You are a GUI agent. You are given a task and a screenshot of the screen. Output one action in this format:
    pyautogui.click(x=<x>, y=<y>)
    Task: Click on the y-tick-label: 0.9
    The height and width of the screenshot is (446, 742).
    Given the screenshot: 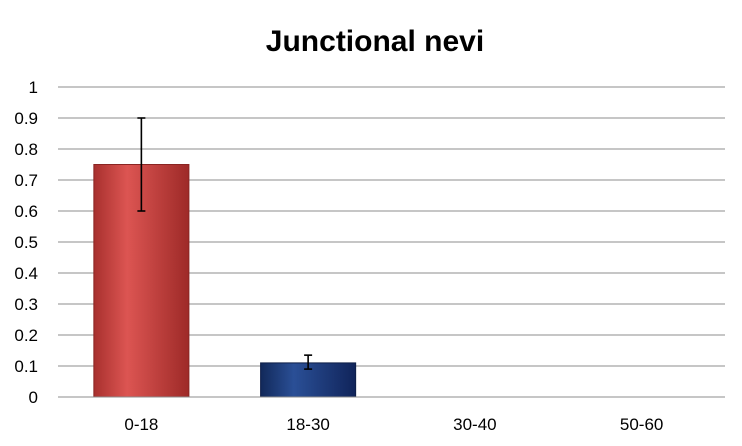 What is the action you would take?
    pyautogui.click(x=26, y=118)
    